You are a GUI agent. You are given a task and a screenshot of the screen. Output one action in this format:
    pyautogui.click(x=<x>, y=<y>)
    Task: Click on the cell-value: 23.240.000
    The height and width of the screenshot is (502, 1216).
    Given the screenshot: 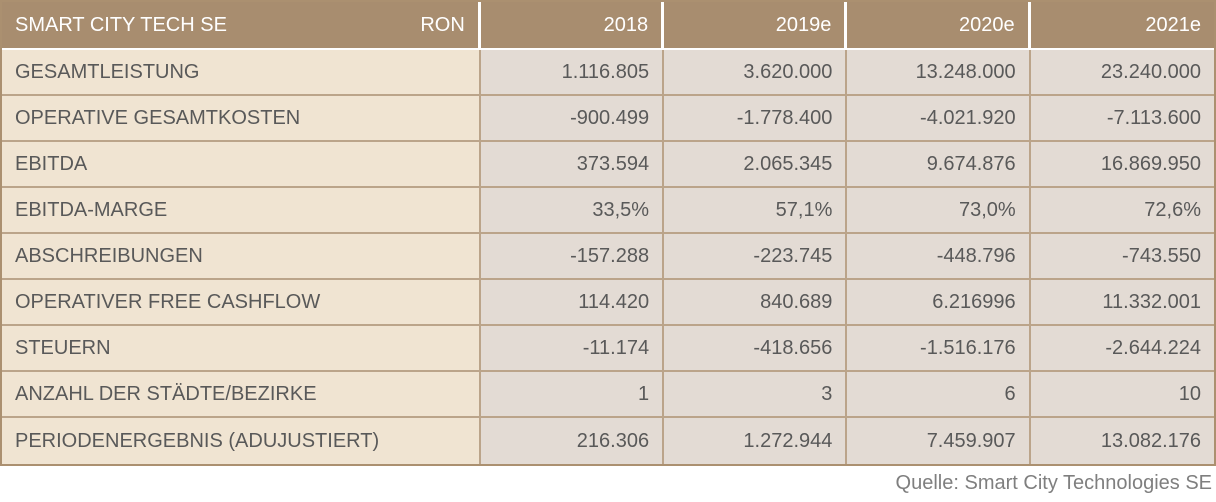 What is the action you would take?
    pyautogui.click(x=1122, y=73)
    